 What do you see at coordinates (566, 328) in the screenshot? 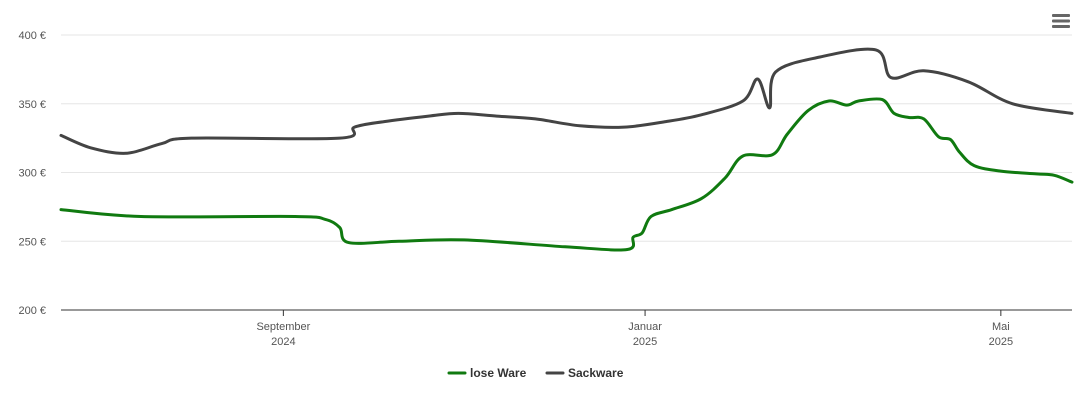
I see `x-axis: September 2024 Januar 2025 Mai 2025` at bounding box center [566, 328].